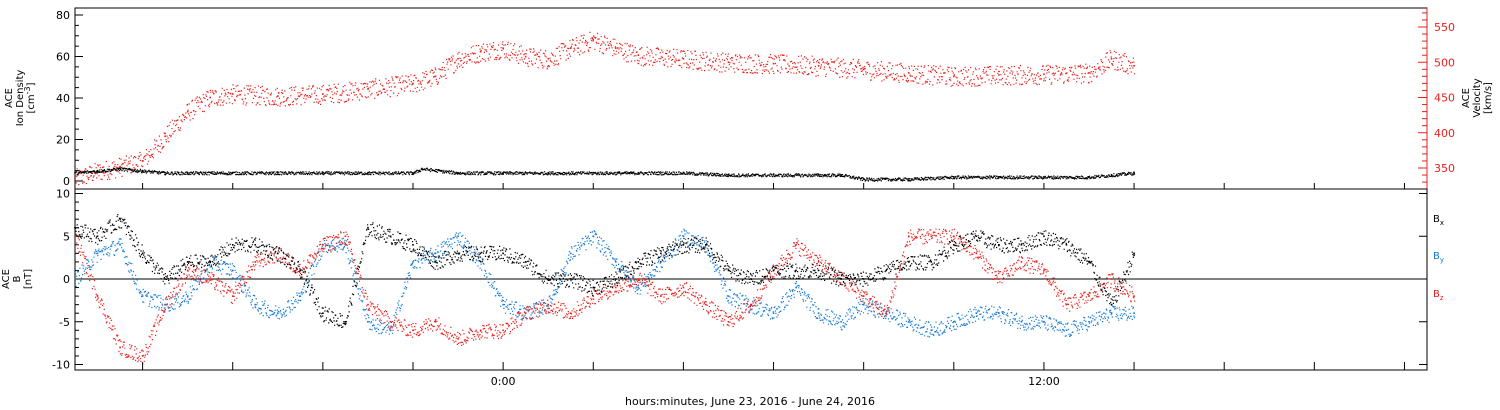 This screenshot has width=1500, height=410. Describe the element at coordinates (1488, 98) in the screenshot. I see `velocity-axis-label-line: [km/s]` at that location.